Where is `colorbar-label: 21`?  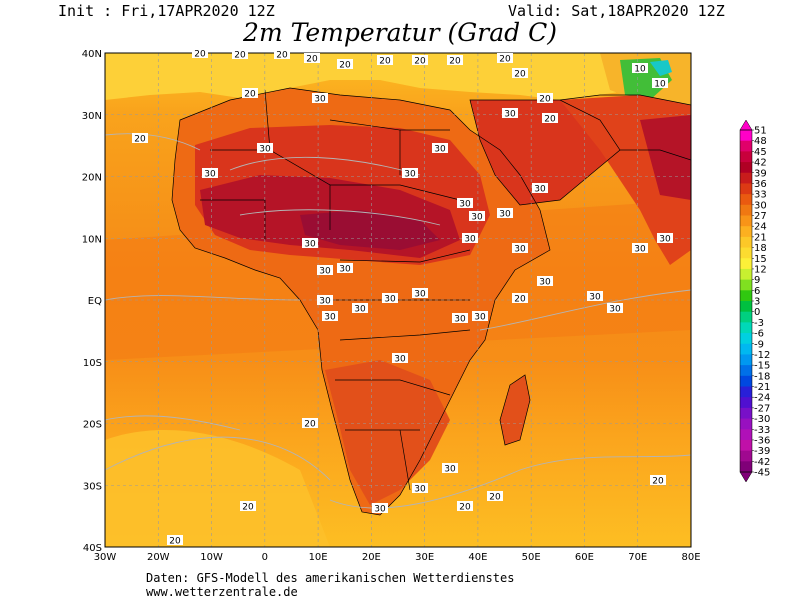 colorbar-label: 21 is located at coordinates (760, 237).